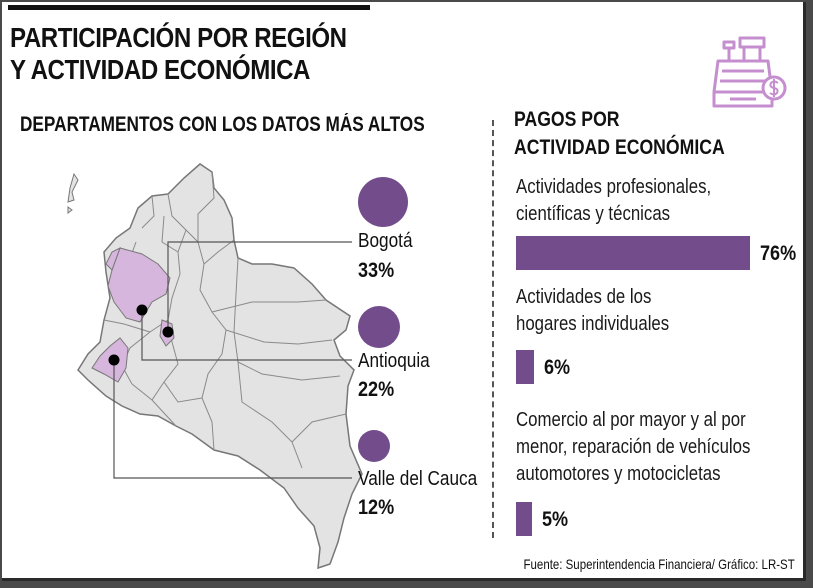  I want to click on region-name-antioquia: Antioquia, so click(394, 361).